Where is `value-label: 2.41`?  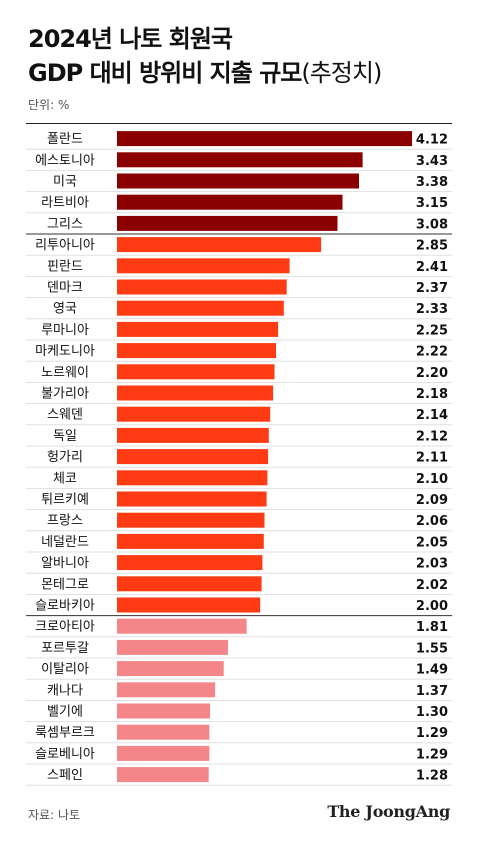
value-label: 2.41 is located at coordinates (432, 267).